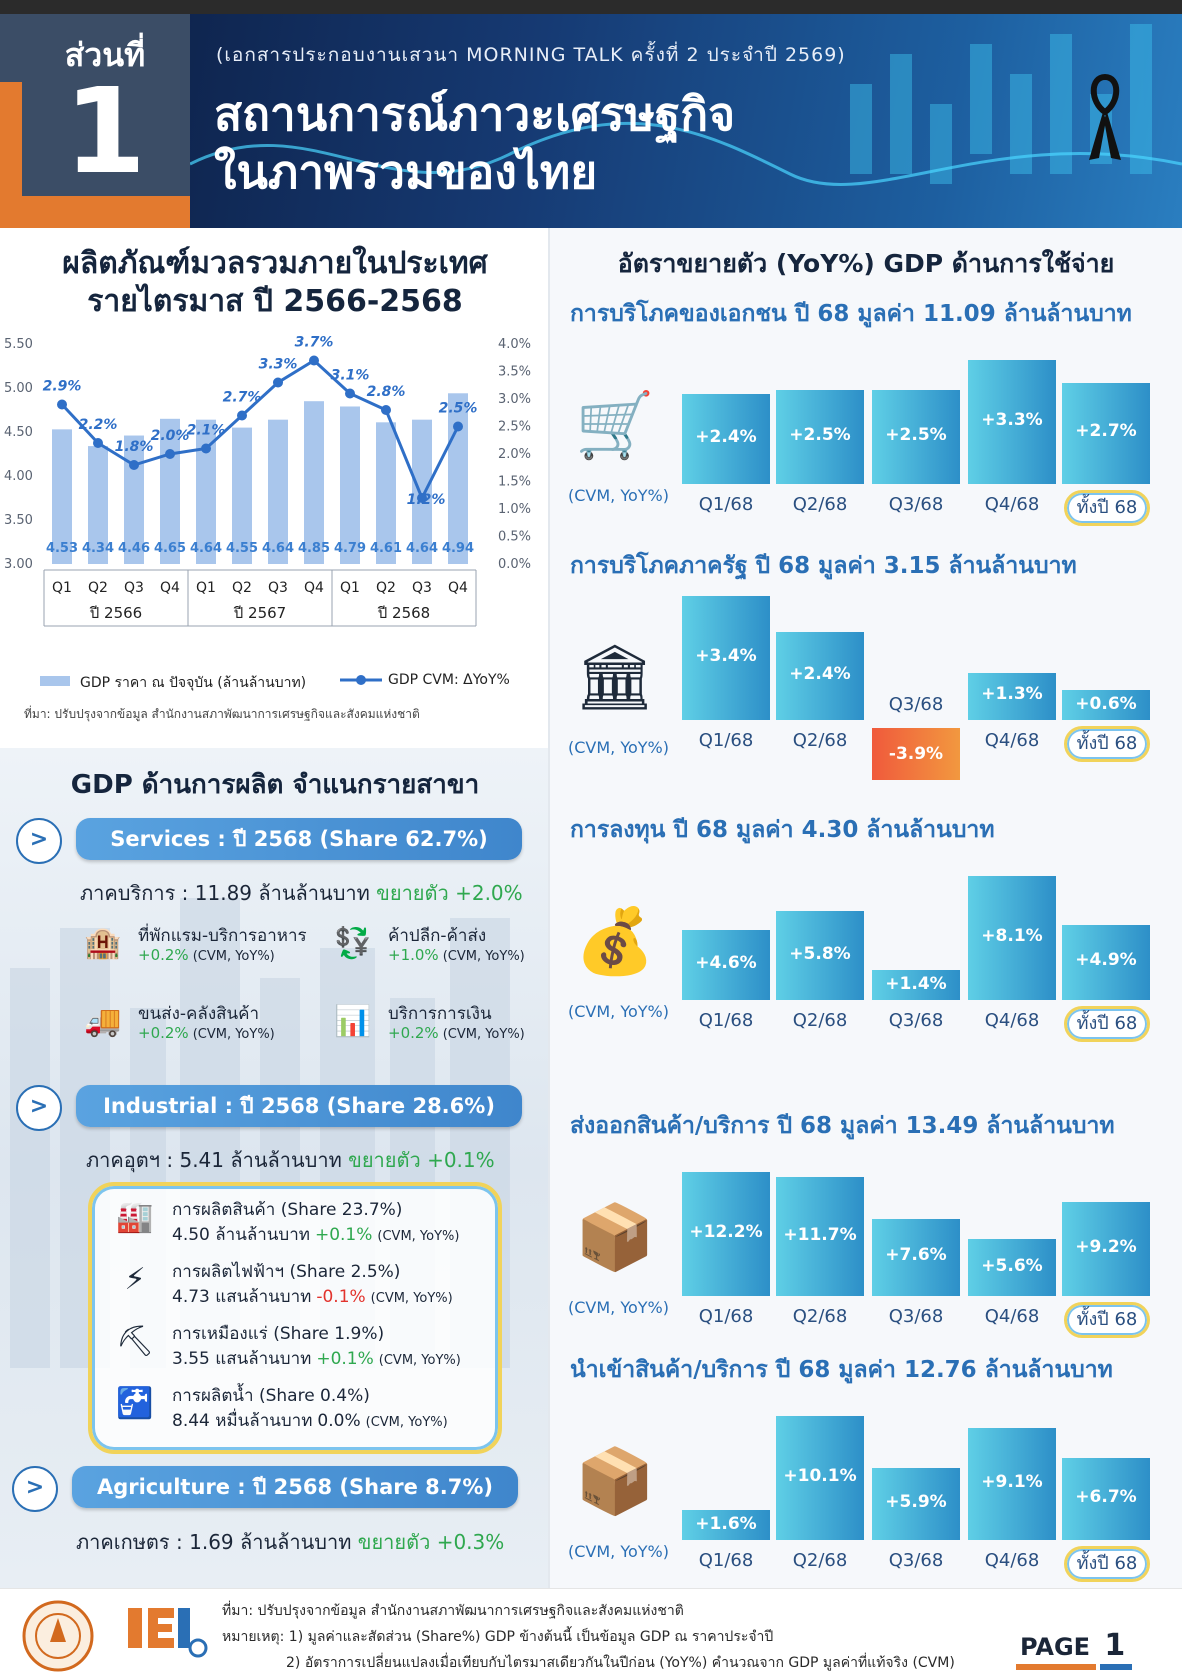  I want to click on y-left-tick: 4.00, so click(18, 476).